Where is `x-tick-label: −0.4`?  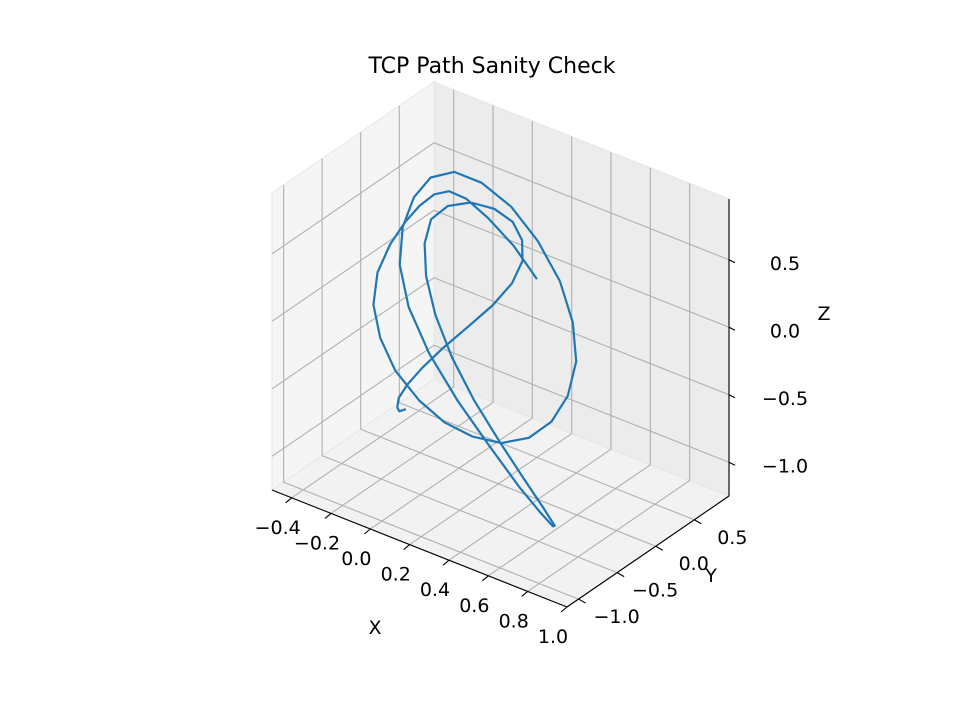
x-tick-label: −0.4 is located at coordinates (278, 528).